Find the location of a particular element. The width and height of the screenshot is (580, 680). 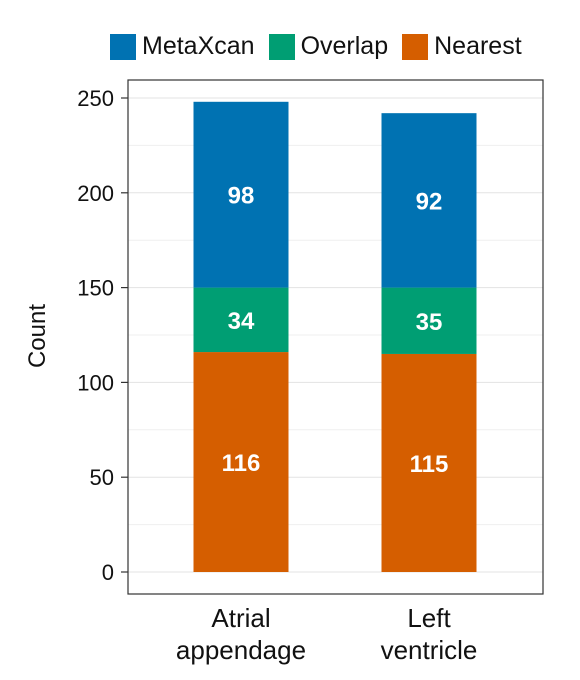

x-category-label: Left ventricle is located at coordinates (429, 634).